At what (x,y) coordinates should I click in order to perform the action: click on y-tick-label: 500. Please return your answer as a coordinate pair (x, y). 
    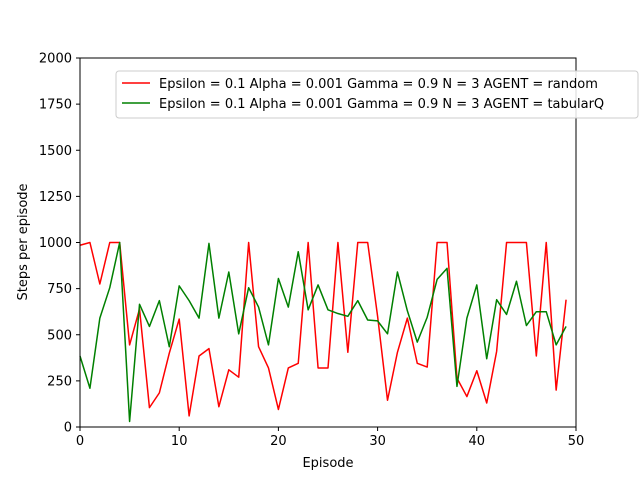
    Looking at the image, I should click on (59, 335).